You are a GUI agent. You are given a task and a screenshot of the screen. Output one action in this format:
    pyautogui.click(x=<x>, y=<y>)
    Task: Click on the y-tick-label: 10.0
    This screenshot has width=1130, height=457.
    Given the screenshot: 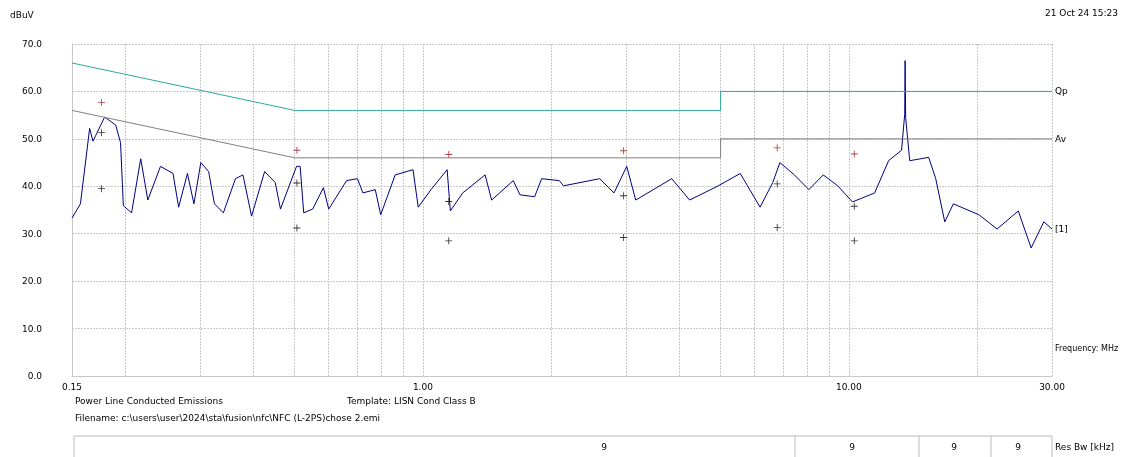 What is the action you would take?
    pyautogui.click(x=32, y=328)
    